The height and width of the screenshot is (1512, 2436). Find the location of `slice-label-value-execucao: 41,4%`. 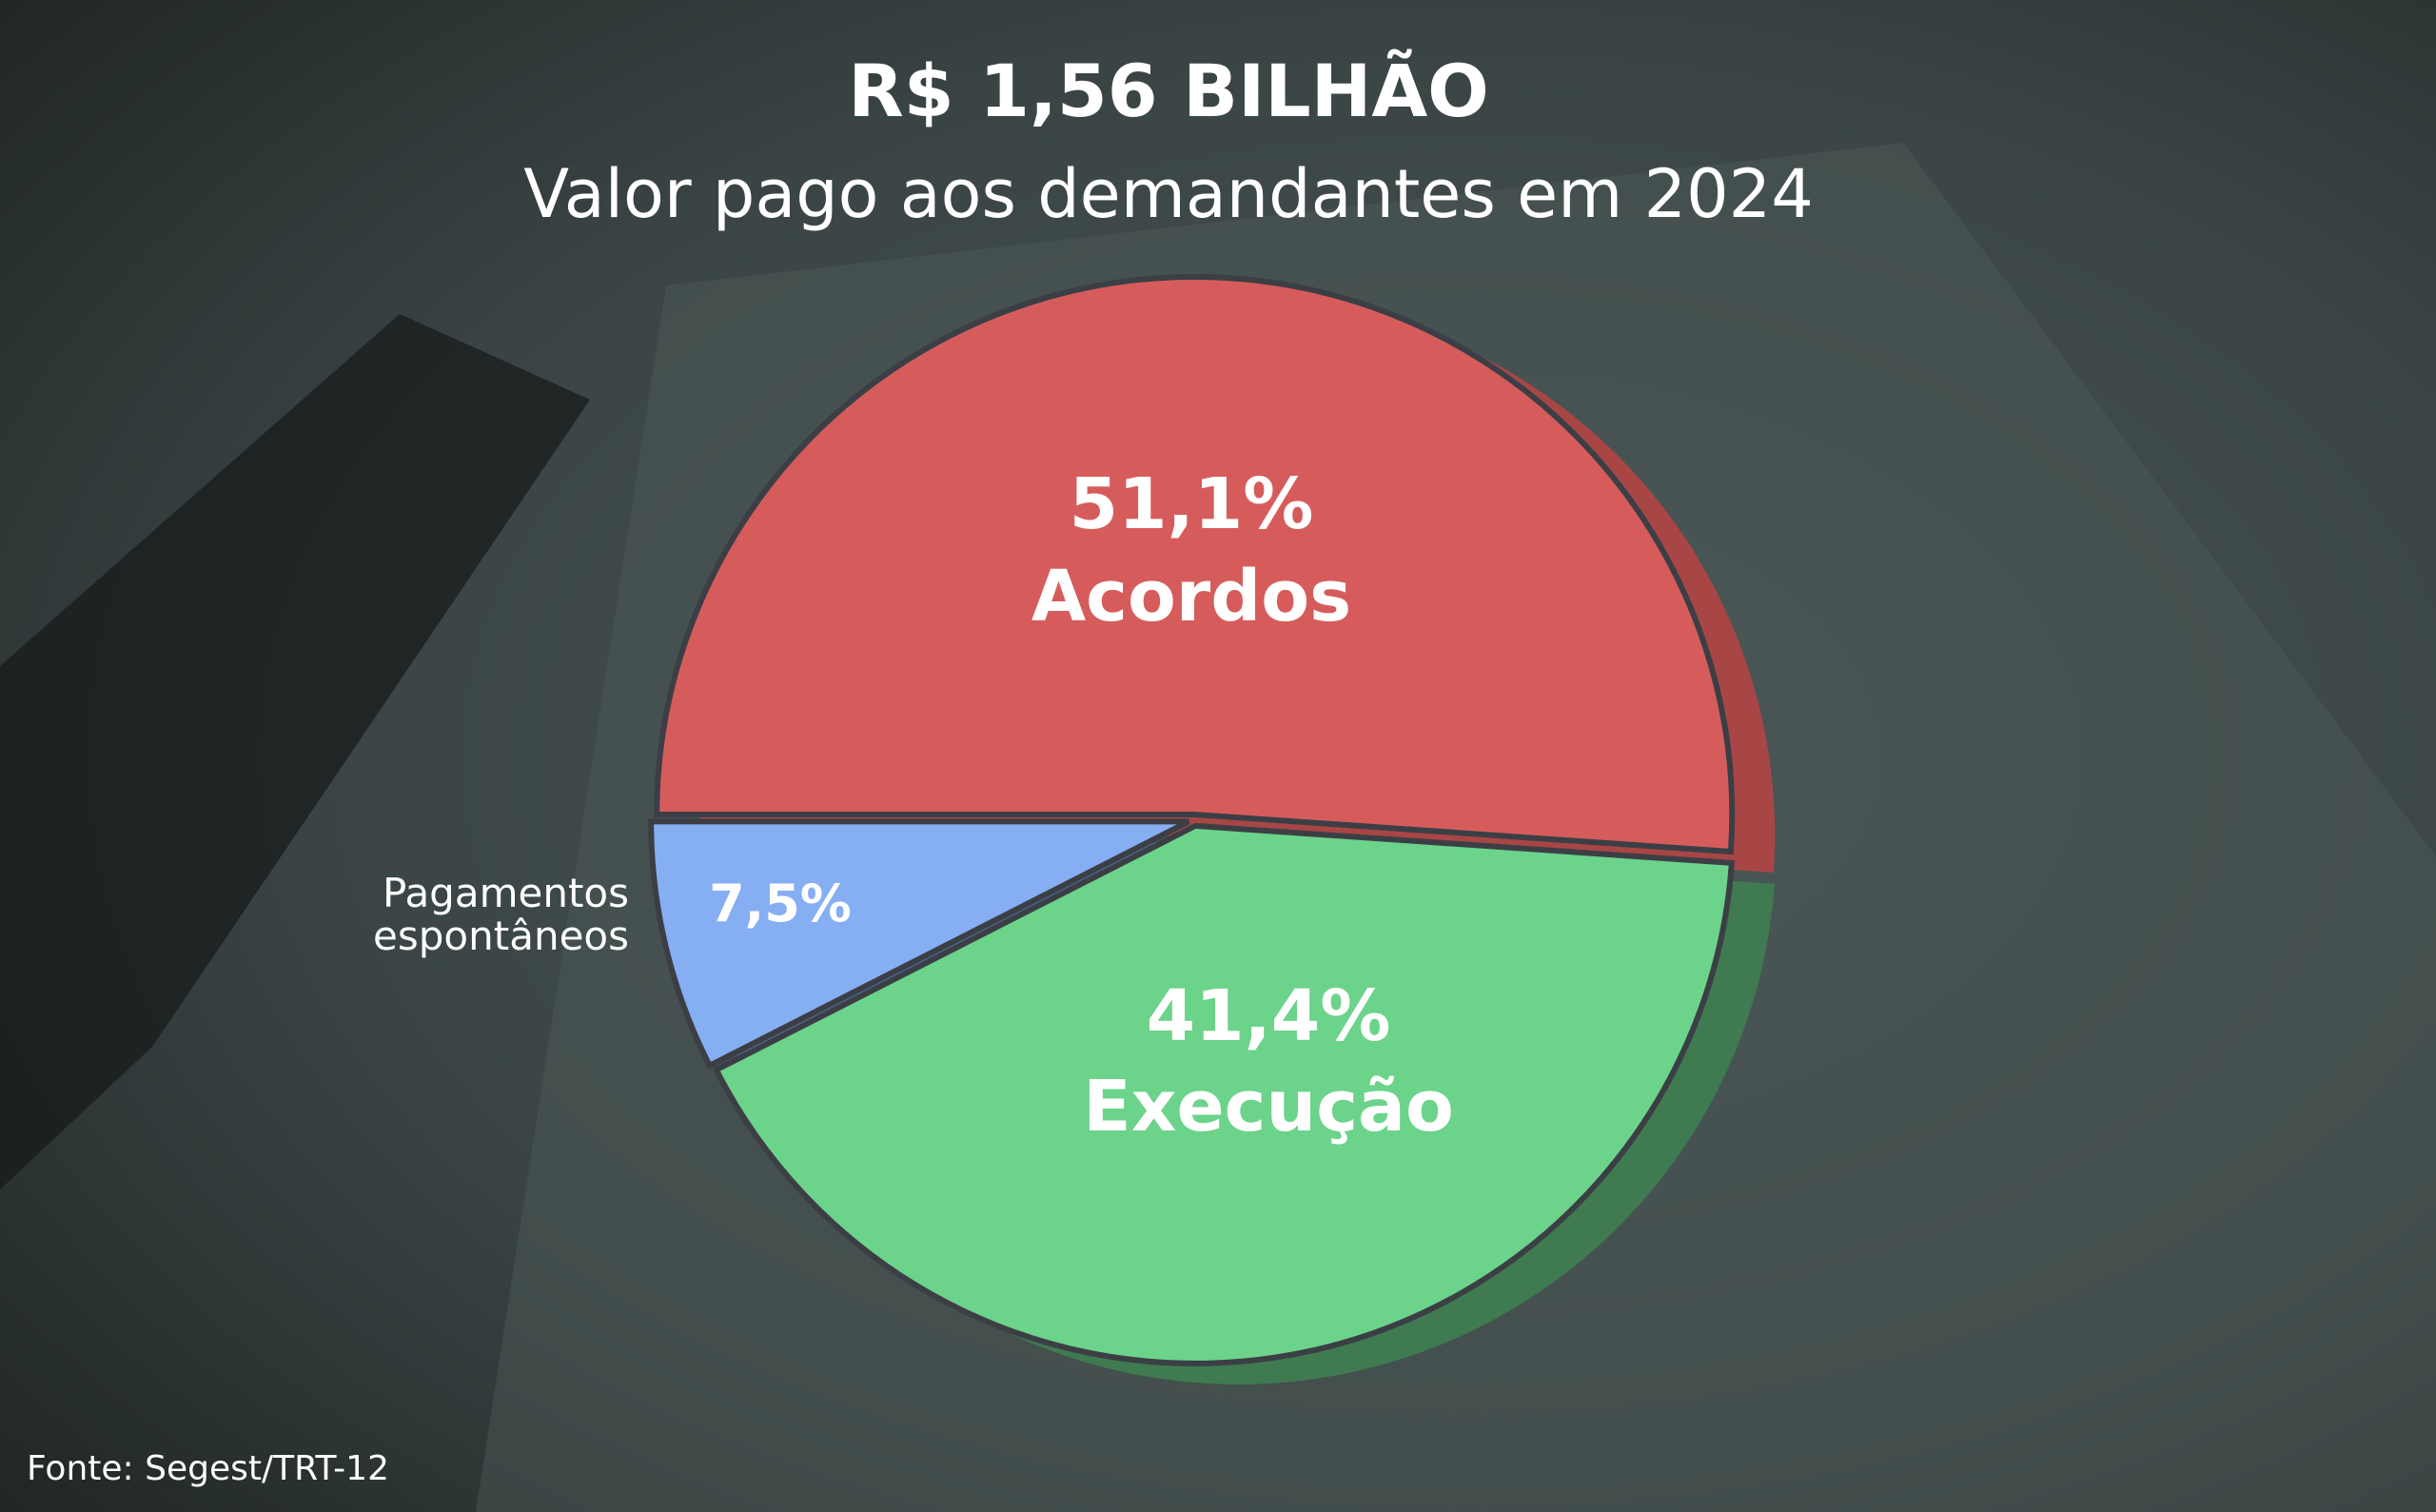

slice-label-value-execucao: 41,4% is located at coordinates (1269, 1016).